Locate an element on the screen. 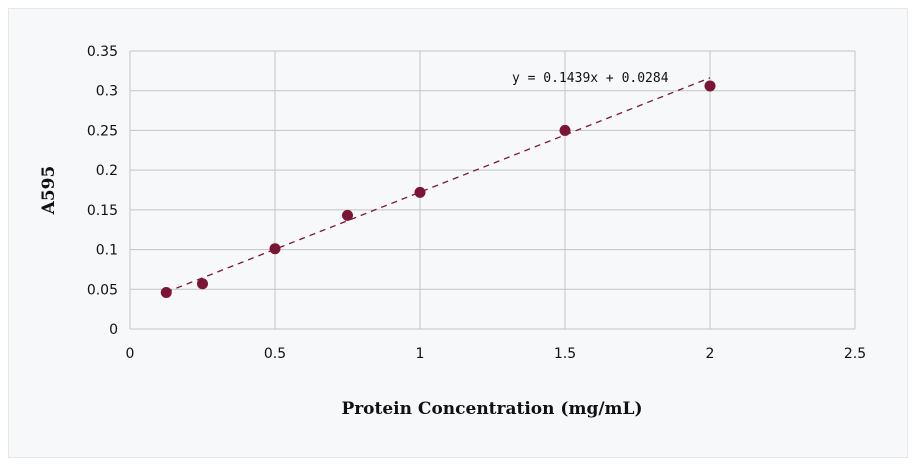 The width and height of the screenshot is (916, 466). y-tick-label: 0.25 is located at coordinates (102, 131).